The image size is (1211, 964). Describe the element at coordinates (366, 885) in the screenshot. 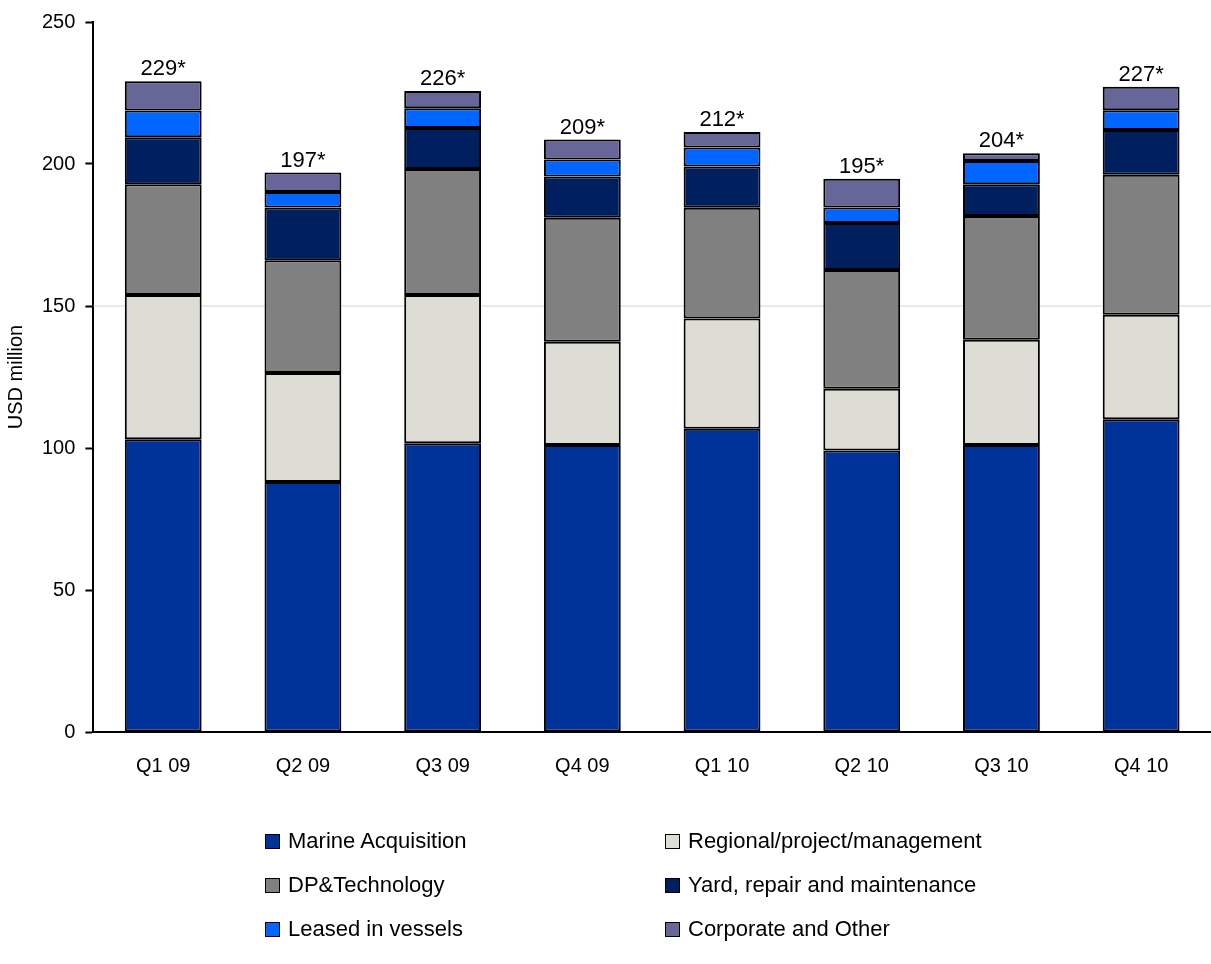

I see `legend-label: DP&Technology` at that location.